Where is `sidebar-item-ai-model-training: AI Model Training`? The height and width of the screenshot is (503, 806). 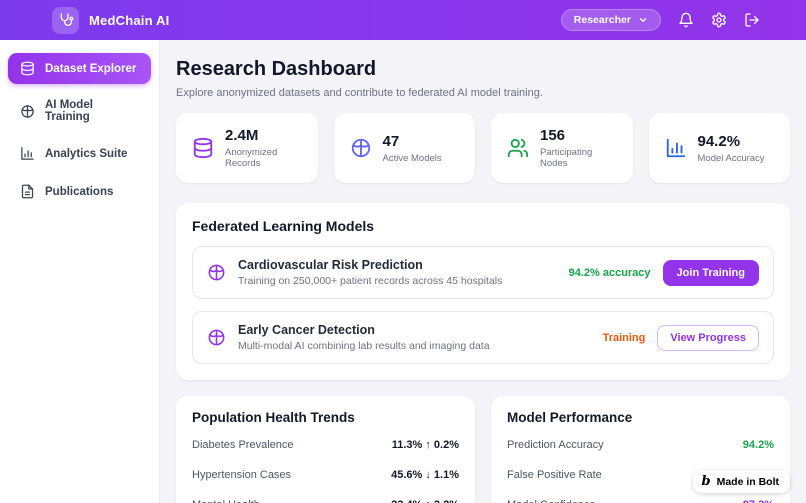
sidebar-item-ai-model-training: AI Model Training is located at coordinates (79, 111).